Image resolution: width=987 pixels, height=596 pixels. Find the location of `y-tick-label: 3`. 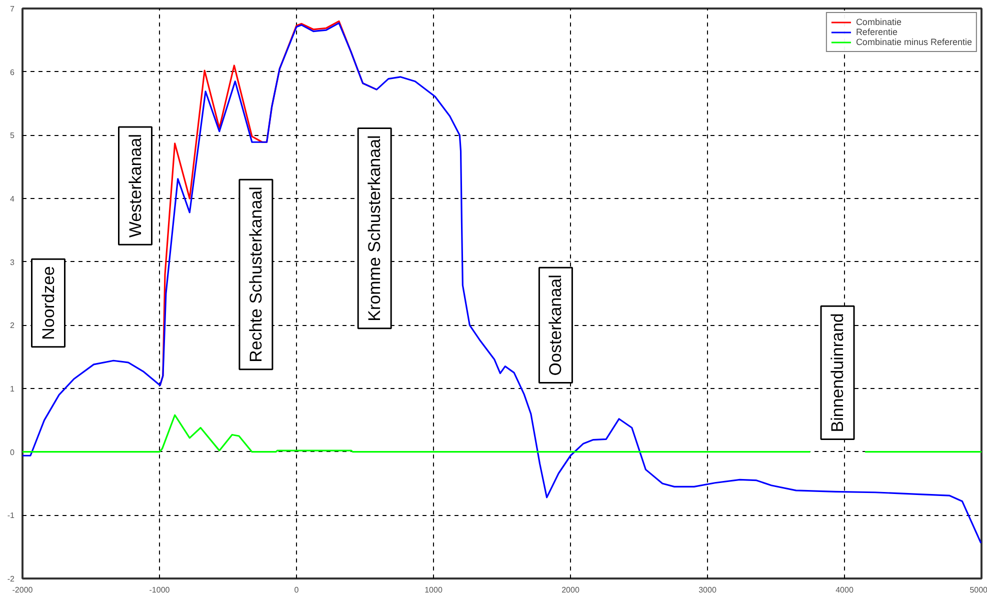

y-tick-label: 3 is located at coordinates (13, 262).